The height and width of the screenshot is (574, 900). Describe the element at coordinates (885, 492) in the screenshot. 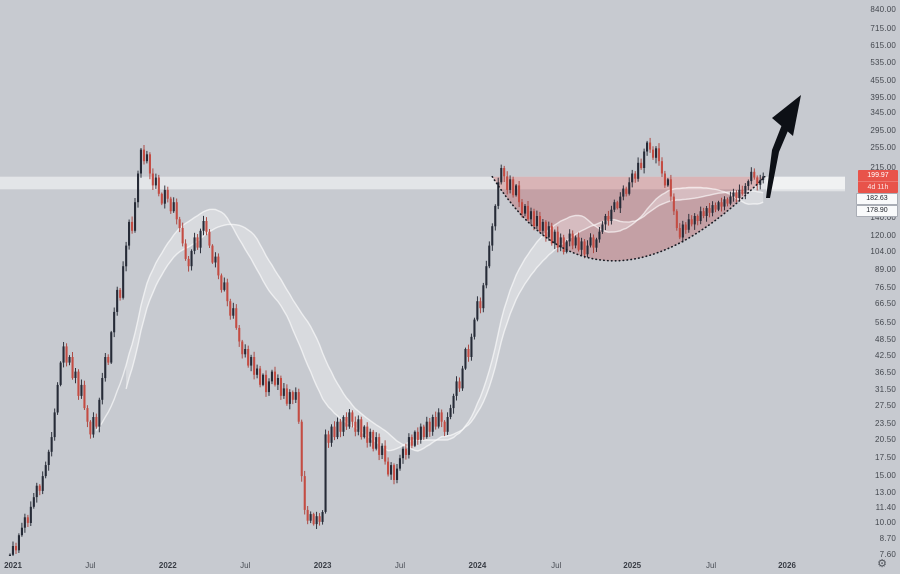

I see `price-axis-label: 13.00` at that location.